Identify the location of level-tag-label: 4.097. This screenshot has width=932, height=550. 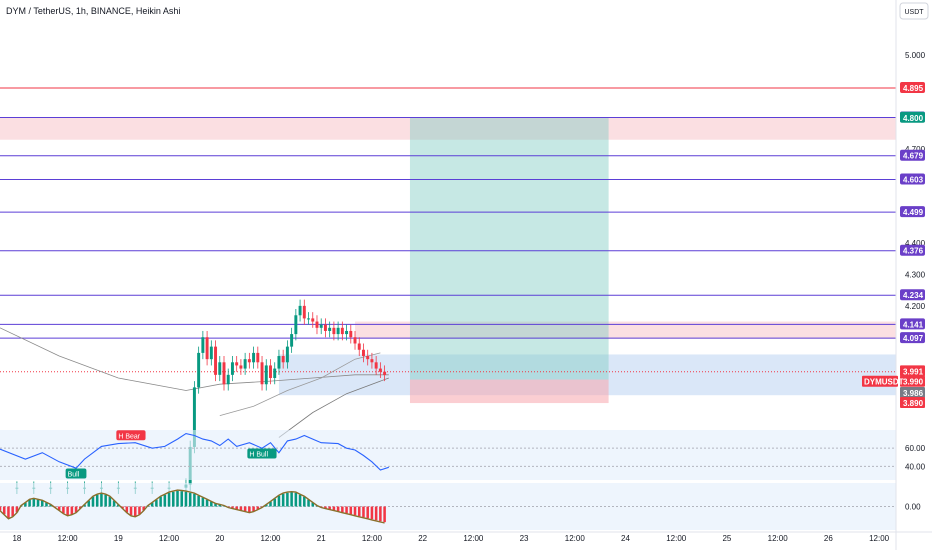
(913, 338).